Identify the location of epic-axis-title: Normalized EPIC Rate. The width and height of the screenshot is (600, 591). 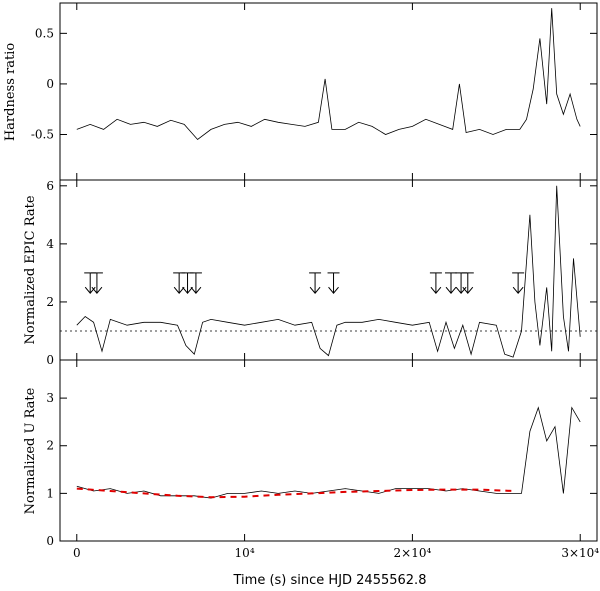
(30, 269).